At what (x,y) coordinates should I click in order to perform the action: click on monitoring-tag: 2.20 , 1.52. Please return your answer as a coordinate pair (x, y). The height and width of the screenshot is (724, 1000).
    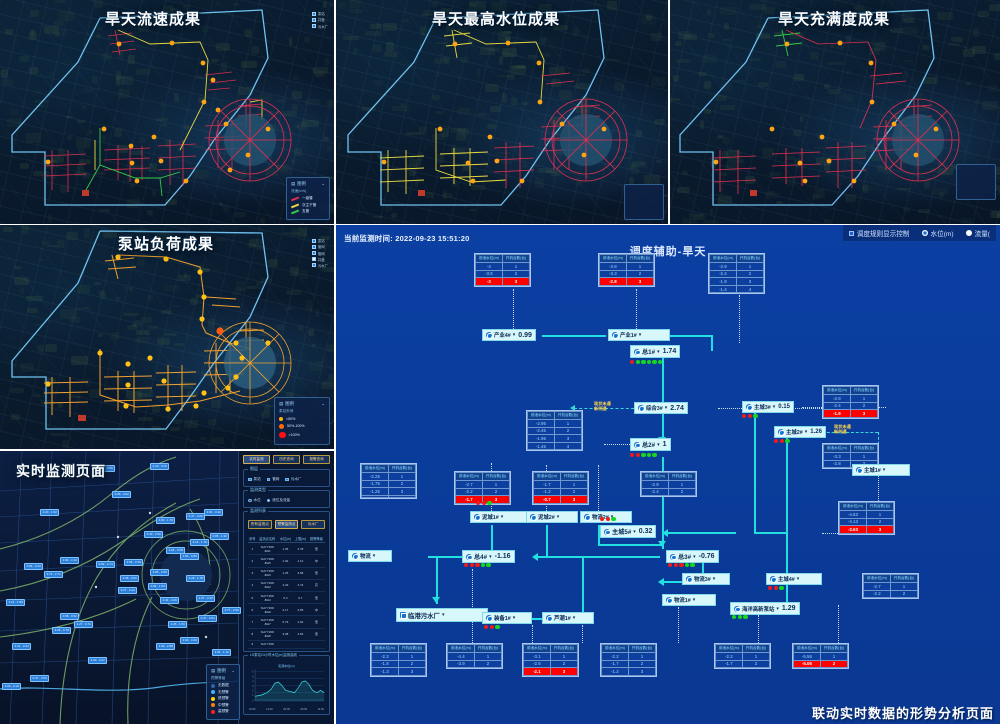
    Looking at the image, I should click on (50, 512).